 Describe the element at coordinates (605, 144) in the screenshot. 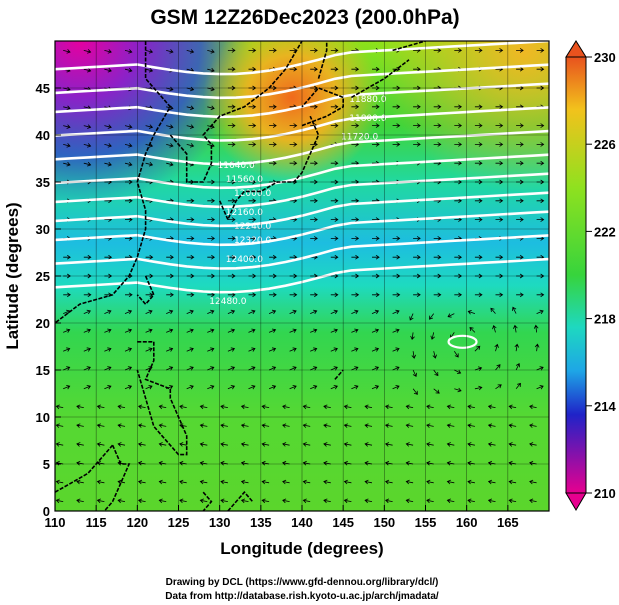

I see `colorbar-tick-label: 226` at that location.